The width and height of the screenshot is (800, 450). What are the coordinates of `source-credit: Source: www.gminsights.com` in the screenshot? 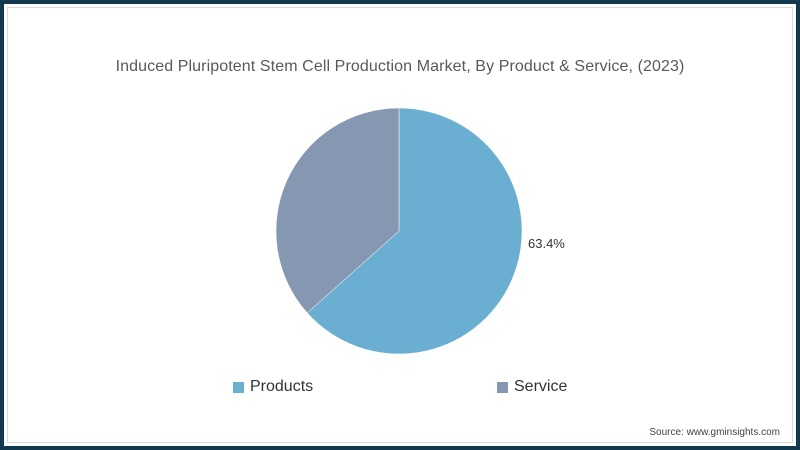 It's located at (714, 432).